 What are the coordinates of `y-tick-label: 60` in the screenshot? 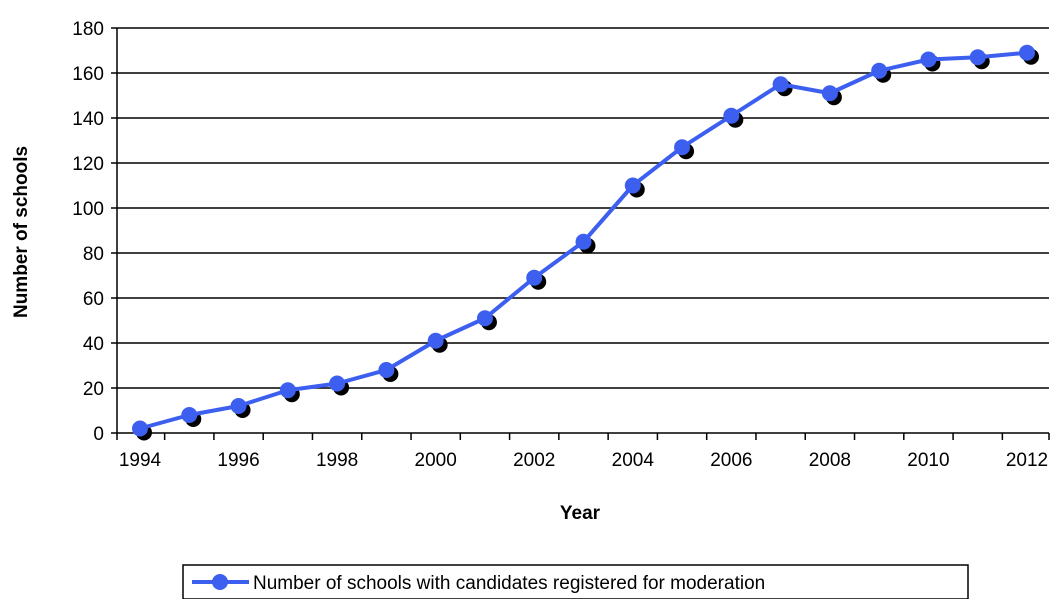 It's located at (93, 299).